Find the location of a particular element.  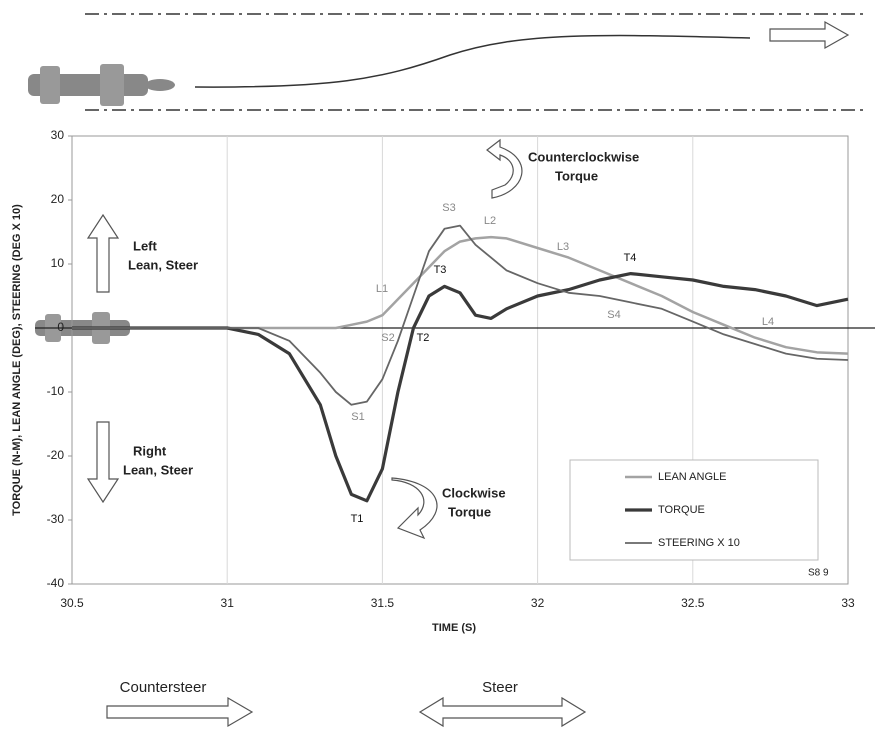

point-label: L3 is located at coordinates (563, 247).